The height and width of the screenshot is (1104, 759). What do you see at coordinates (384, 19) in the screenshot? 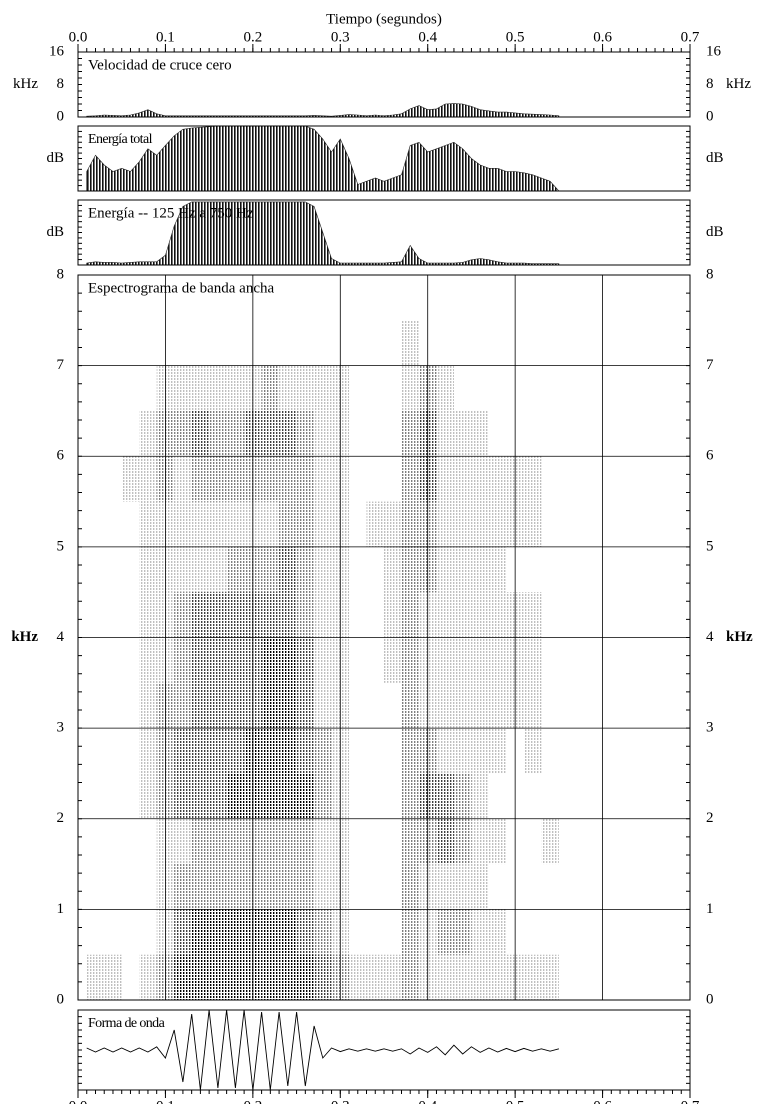
I see `x-axis-label: Tiempo (segundos)` at bounding box center [384, 19].